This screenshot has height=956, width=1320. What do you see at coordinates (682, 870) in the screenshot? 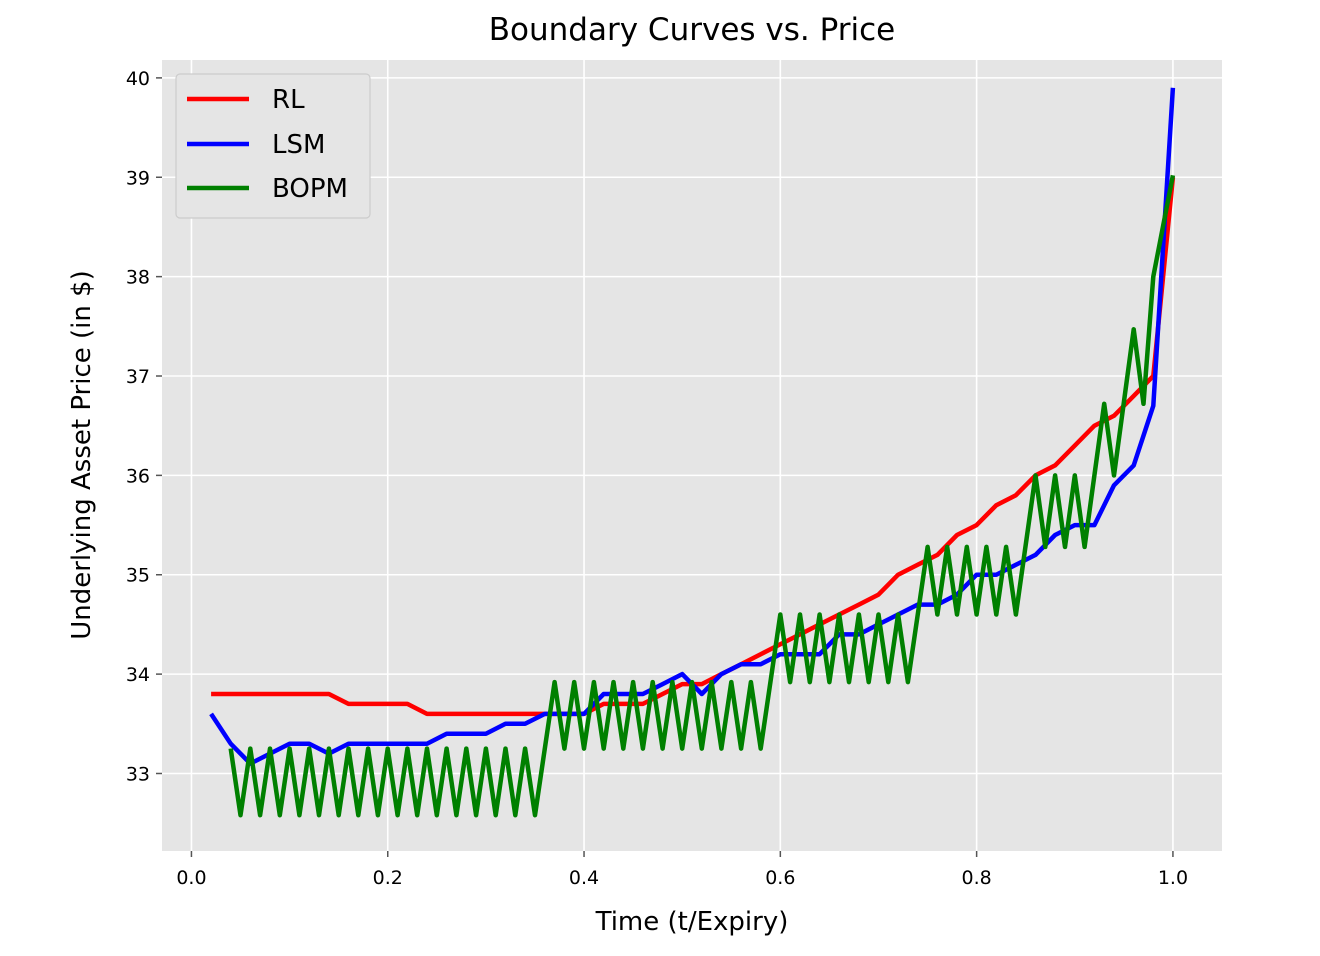
I see `x-axis-ticks: 0.0 0.2 0.4 0.6 0.8 1.0` at bounding box center [682, 870].